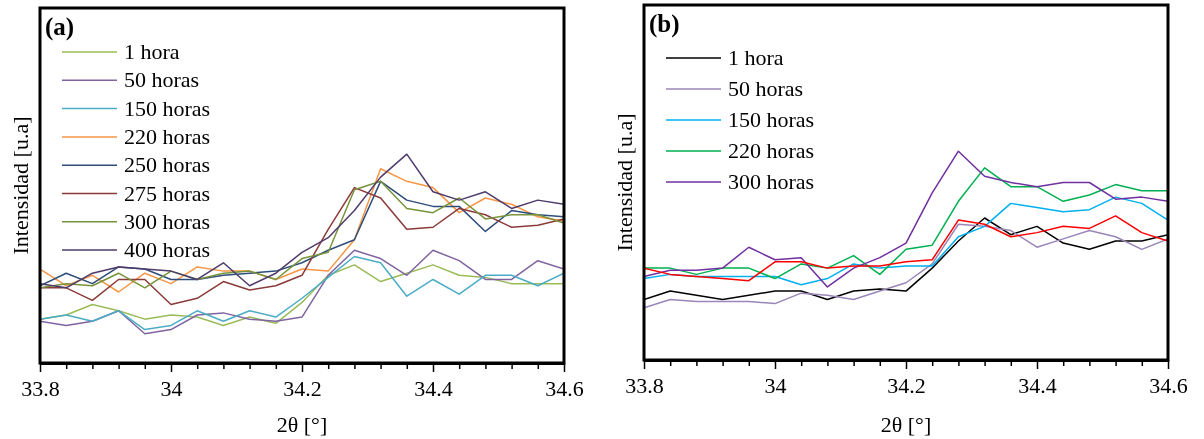  I want to click on text: (a), so click(60, 27).